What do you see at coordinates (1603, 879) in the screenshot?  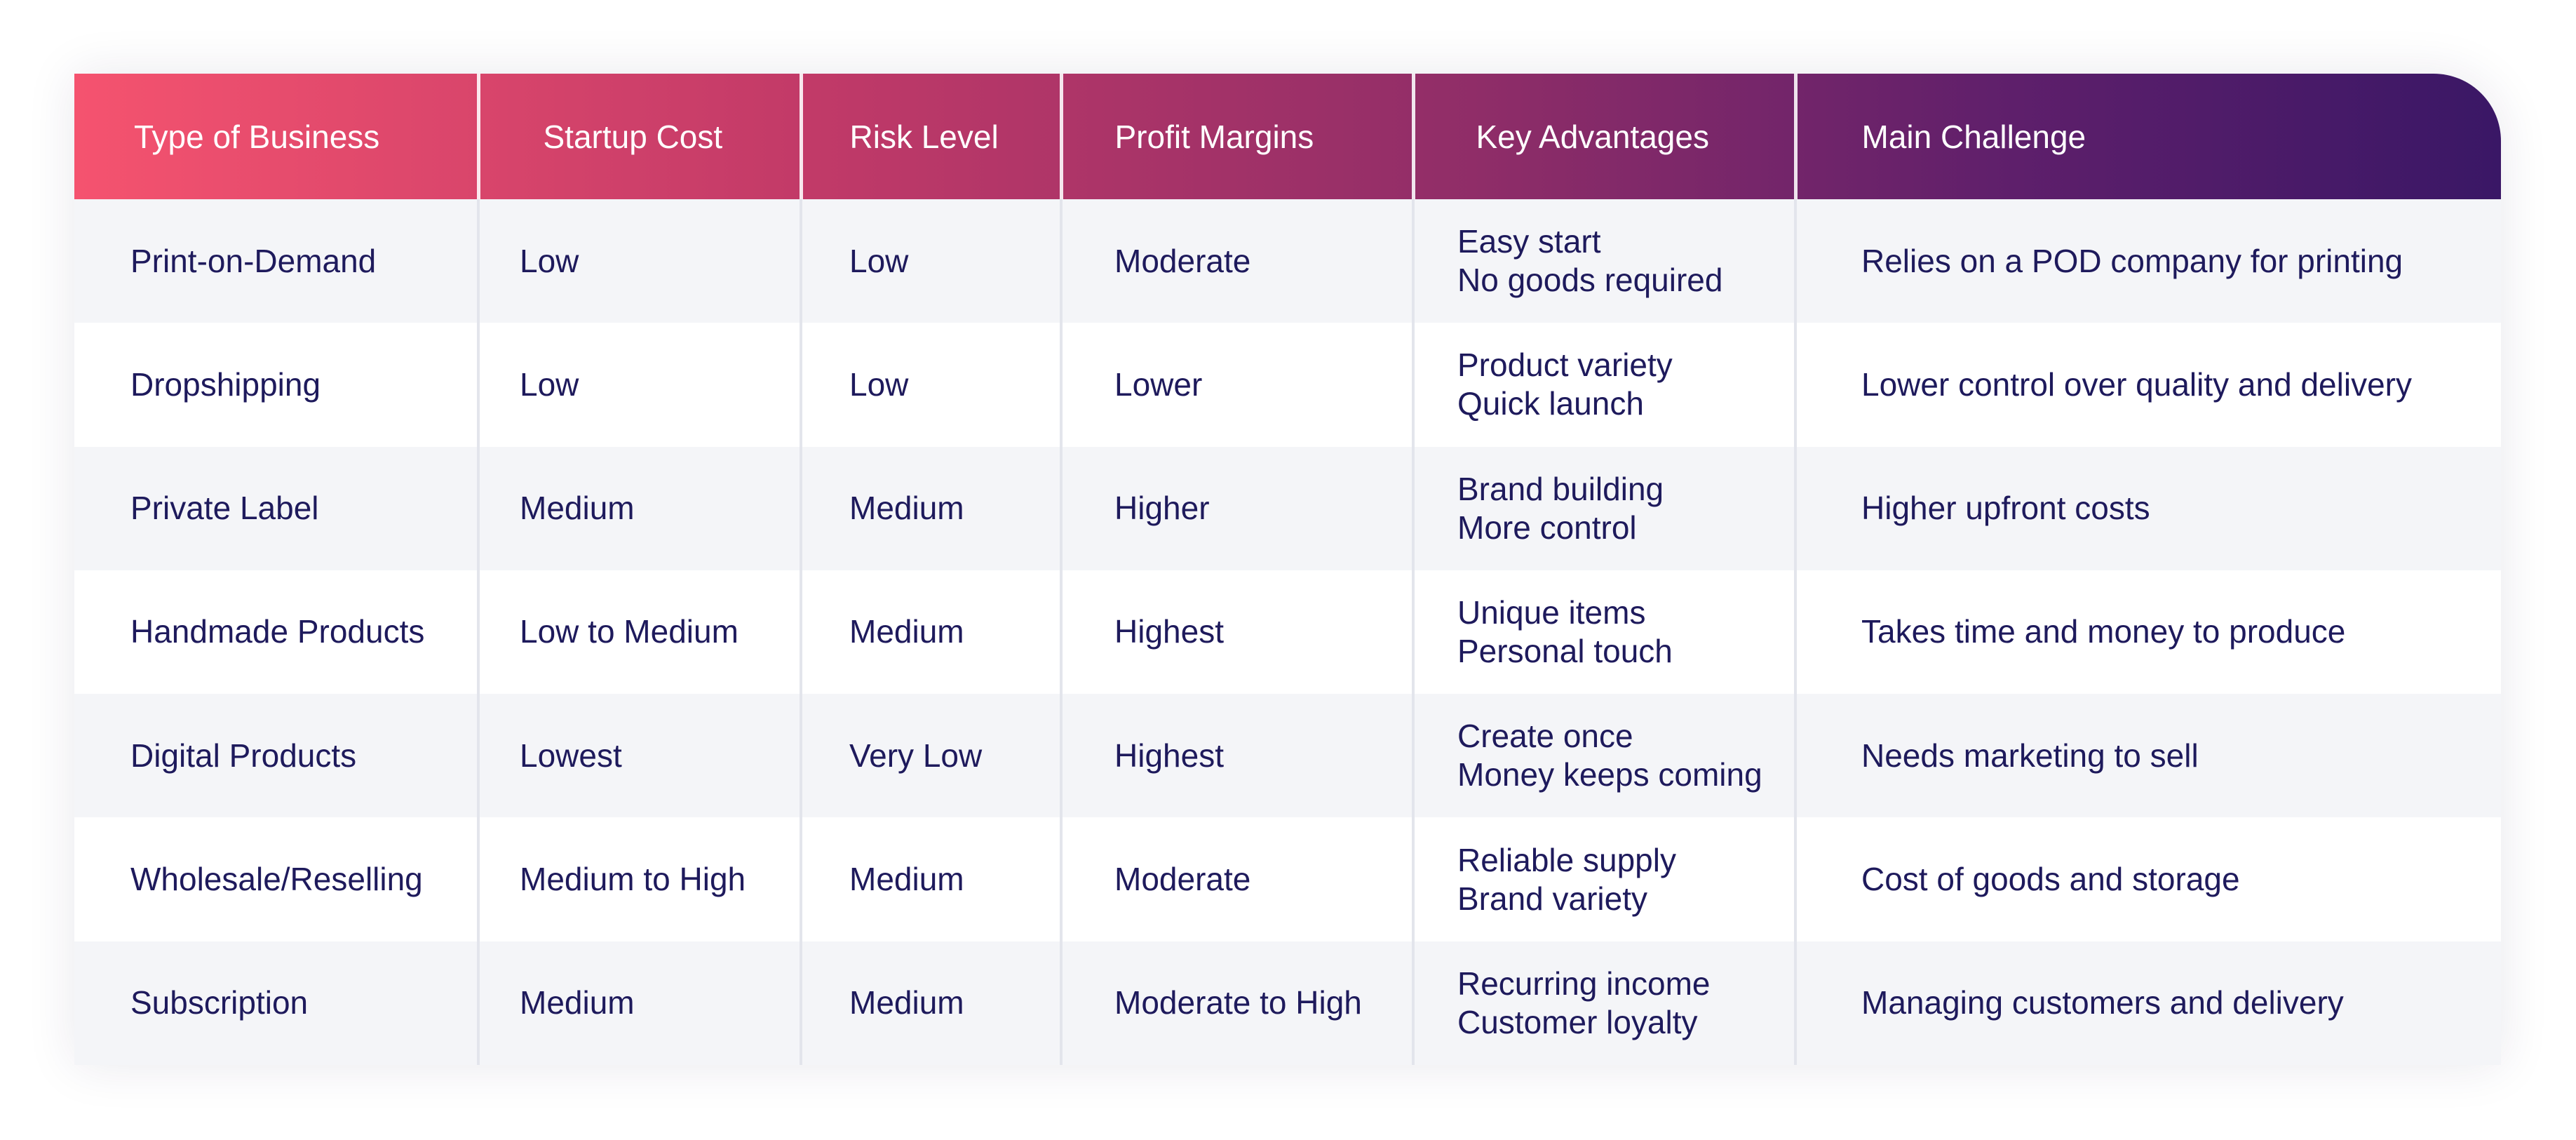 I see `cell-key-advantages: Reliable supply Brand variety` at bounding box center [1603, 879].